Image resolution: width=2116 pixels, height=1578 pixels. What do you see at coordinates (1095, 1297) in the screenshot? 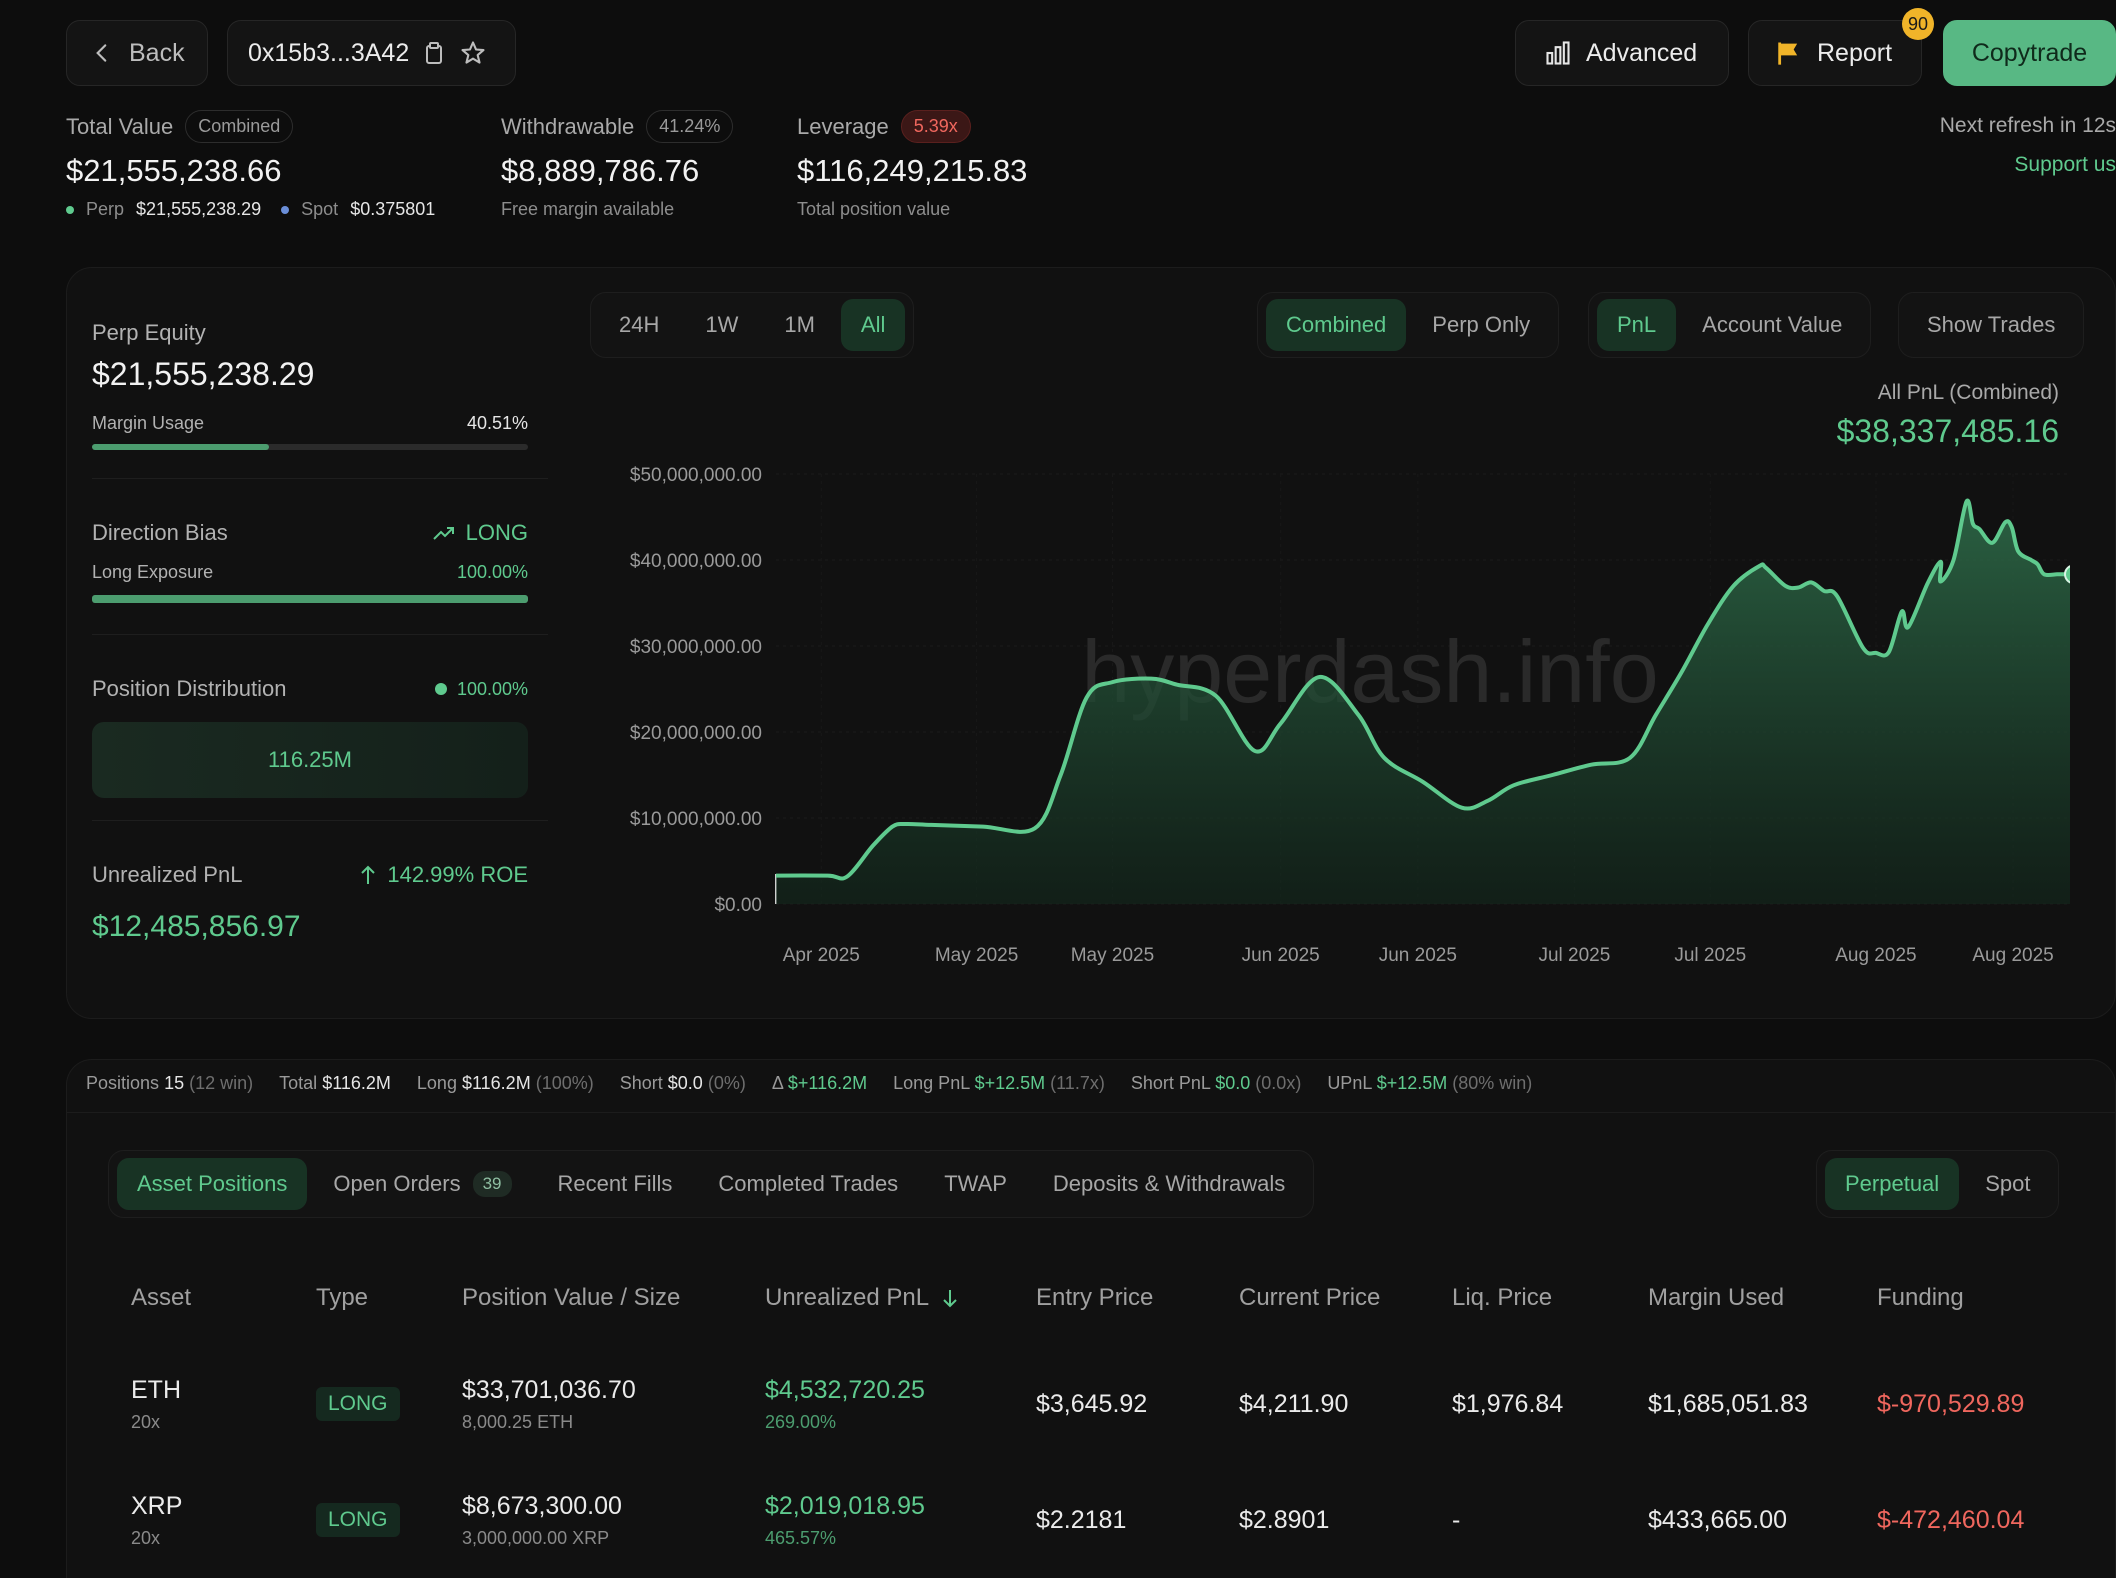
I see `col-entry-price: Entry Price` at bounding box center [1095, 1297].